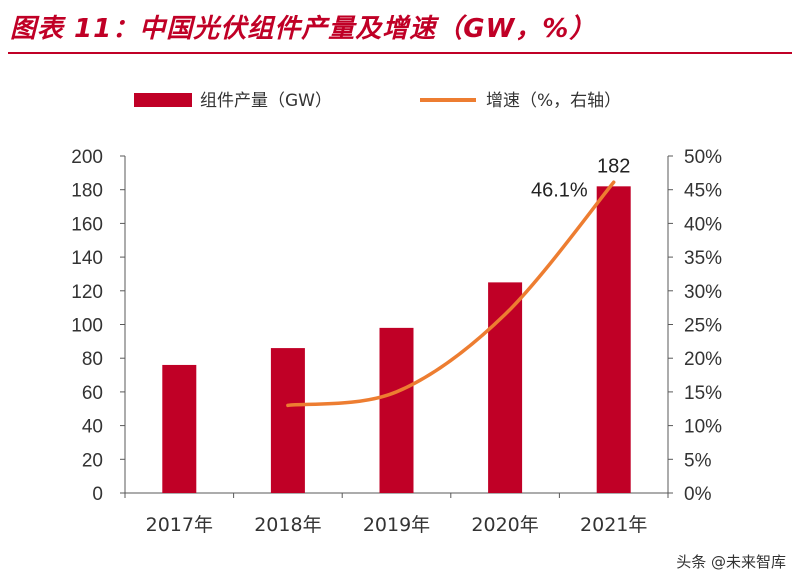 Image resolution: width=800 pixels, height=580 pixels. Describe the element at coordinates (613, 525) in the screenshot. I see `x-axis-tick-label: 2021年` at that location.